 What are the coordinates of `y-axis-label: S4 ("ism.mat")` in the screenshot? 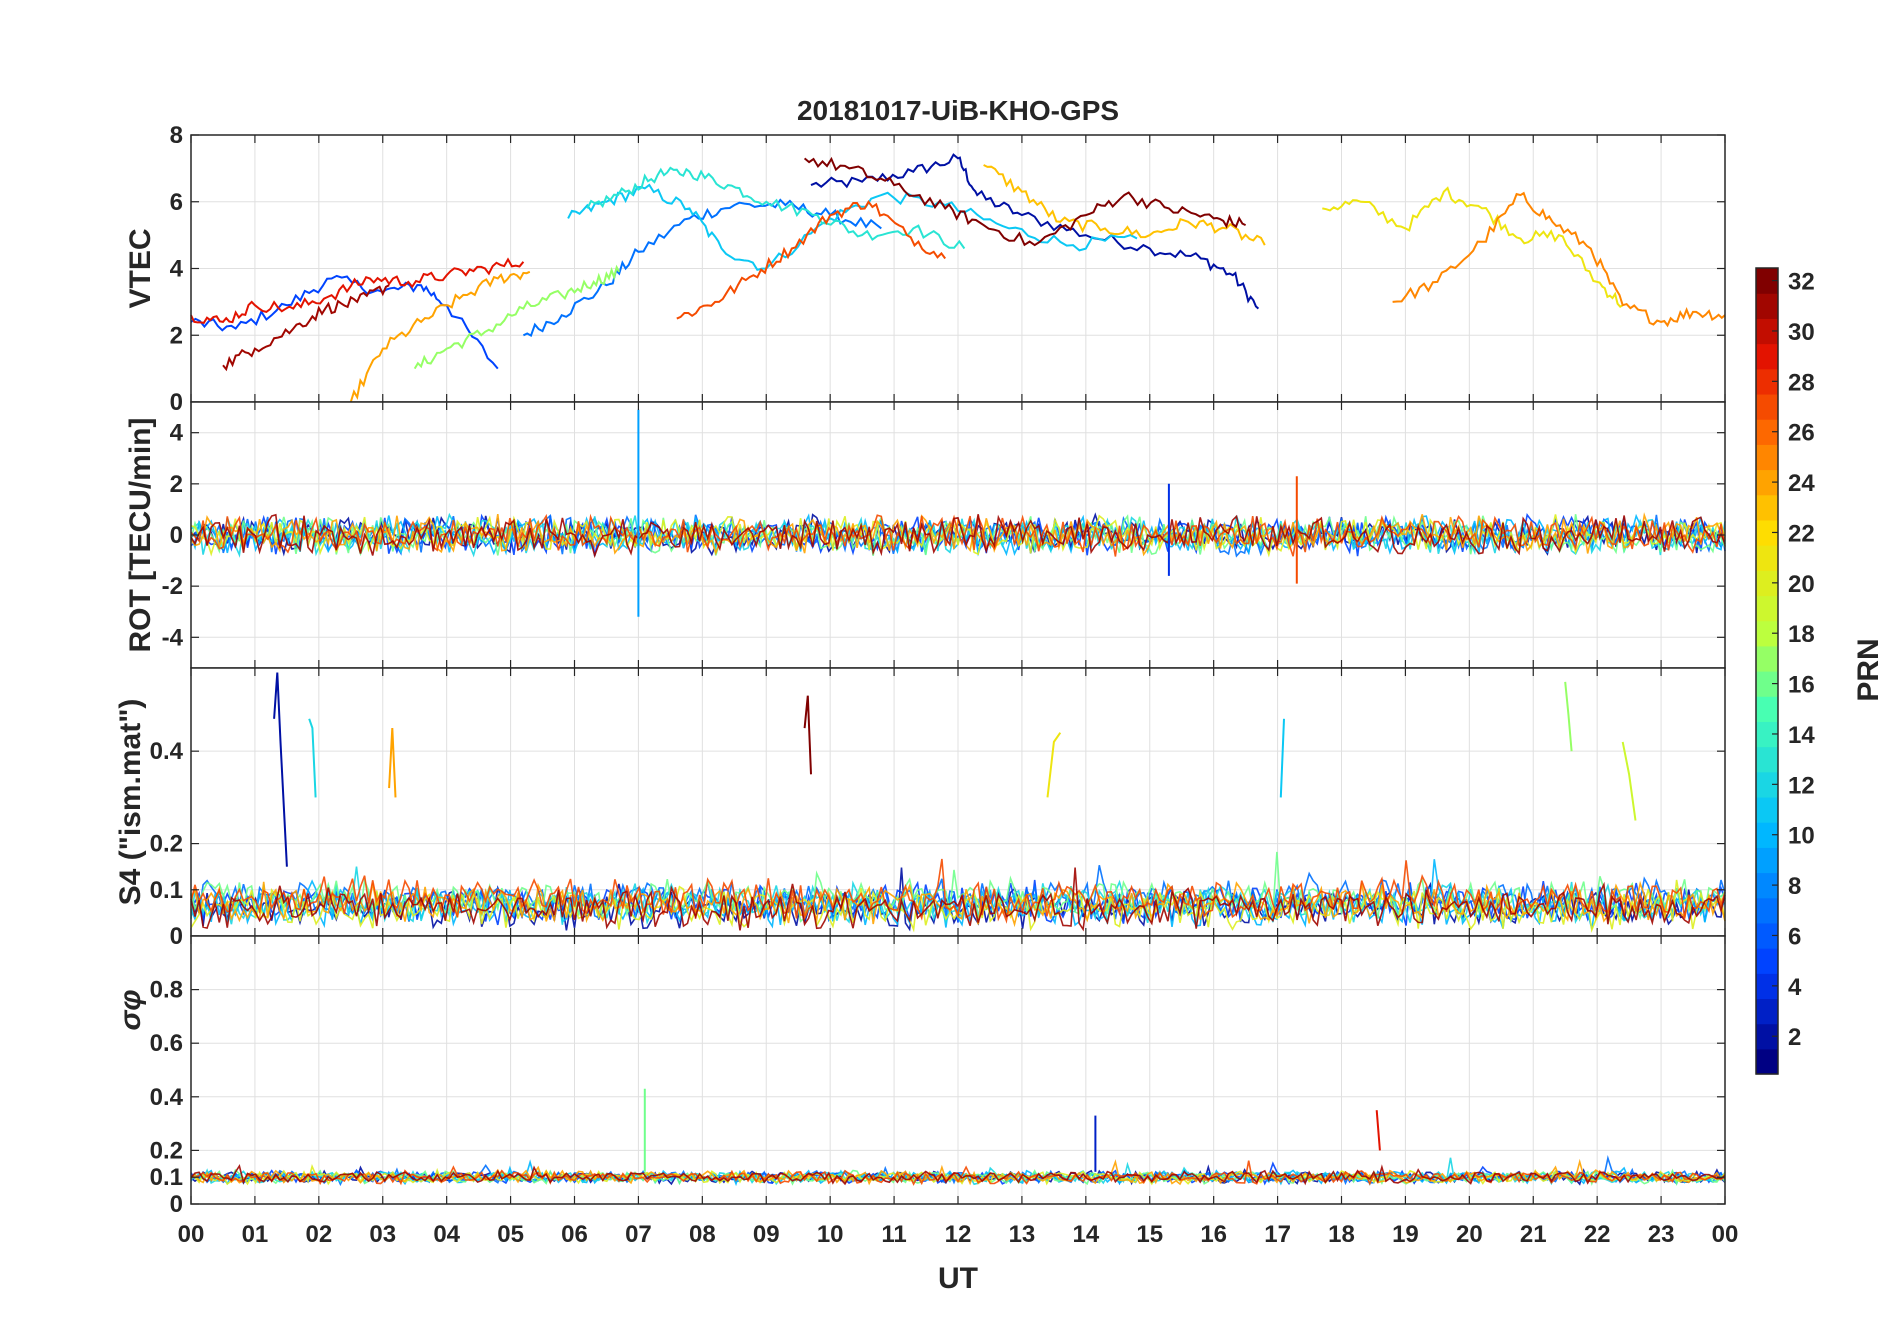 It's located at (130, 802).